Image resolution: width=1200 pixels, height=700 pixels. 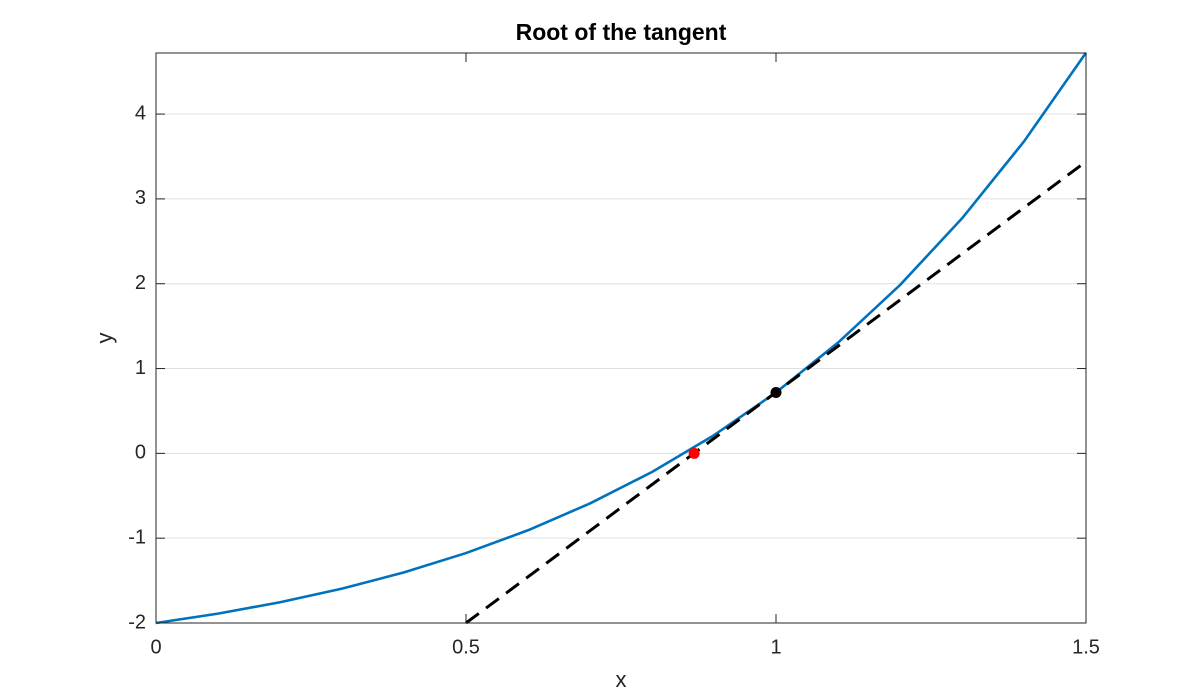 I want to click on y-tick-label: 1, so click(x=140, y=368).